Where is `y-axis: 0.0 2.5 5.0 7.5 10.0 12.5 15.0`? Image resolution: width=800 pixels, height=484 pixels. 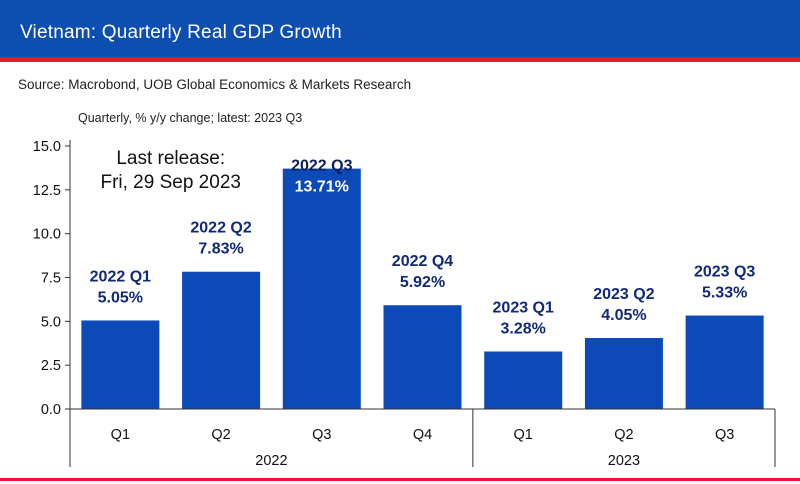 y-axis: 0.0 2.5 5.0 7.5 10.0 12.5 15.0 is located at coordinates (52, 278).